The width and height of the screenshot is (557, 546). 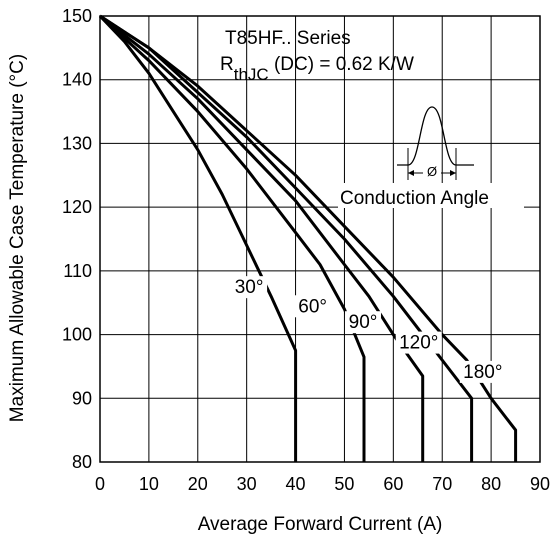 I want to click on series-label: 180°, so click(x=482, y=372).